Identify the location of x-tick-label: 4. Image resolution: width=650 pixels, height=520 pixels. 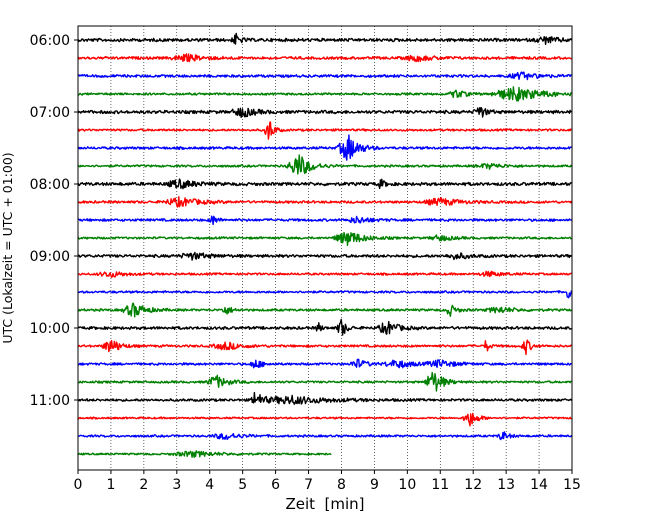
(209, 485).